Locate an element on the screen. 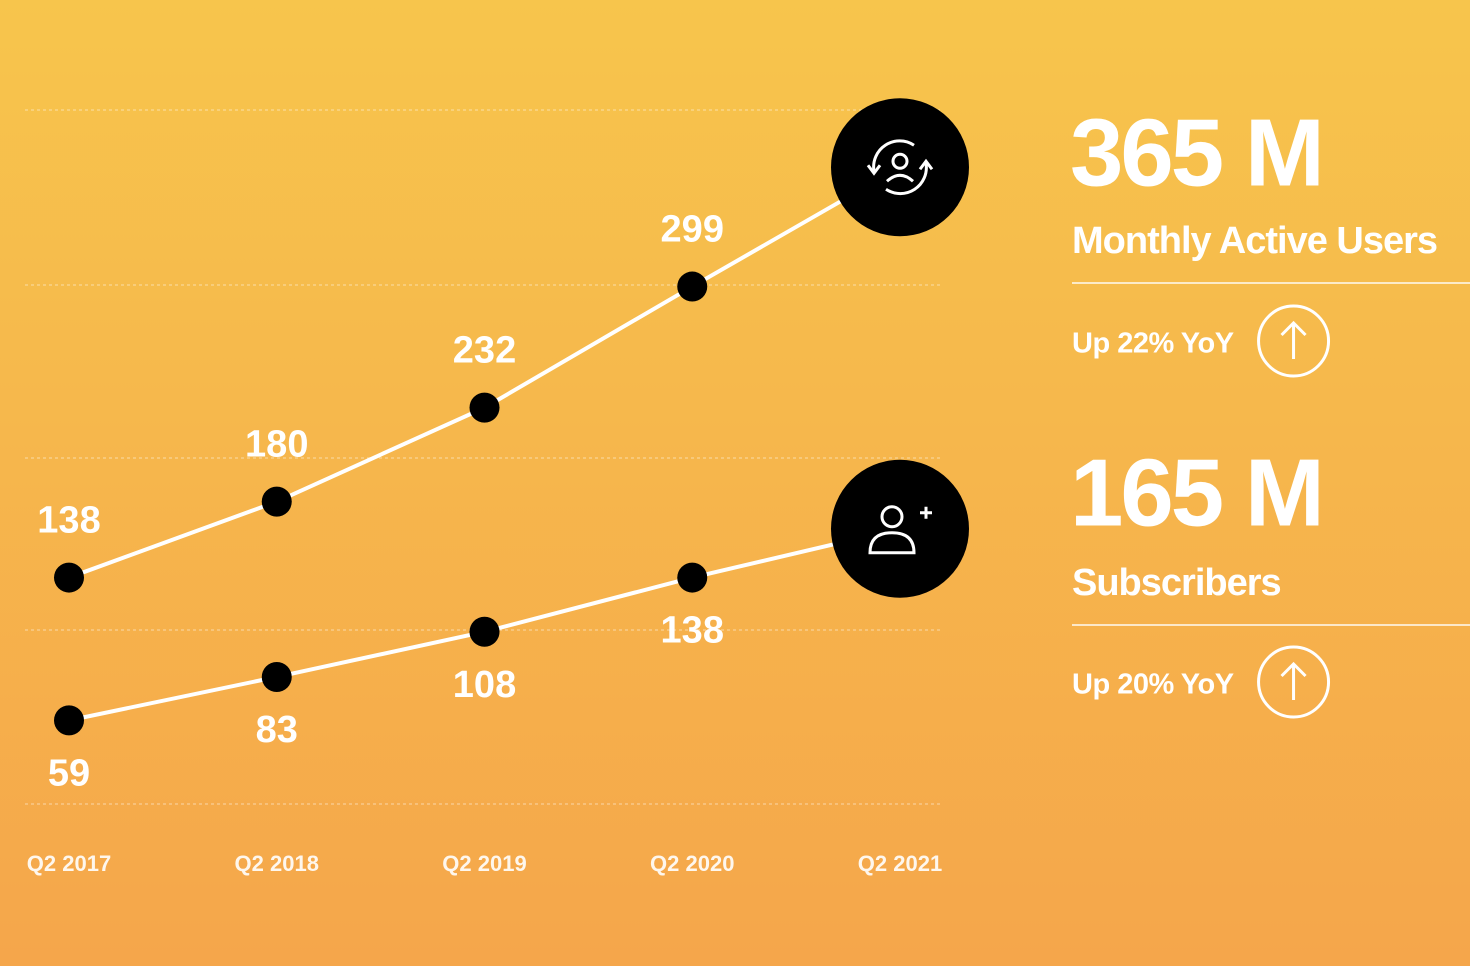  endpoint-badge is located at coordinates (900, 528).